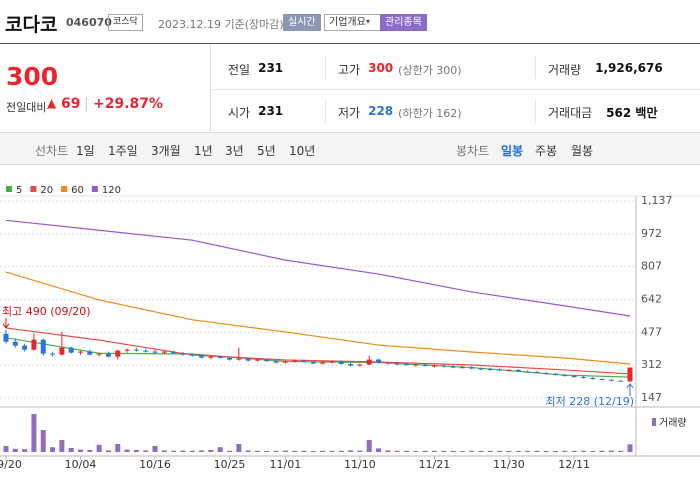 The width and height of the screenshot is (700, 490). I want to click on quote-value: 300, so click(381, 68).